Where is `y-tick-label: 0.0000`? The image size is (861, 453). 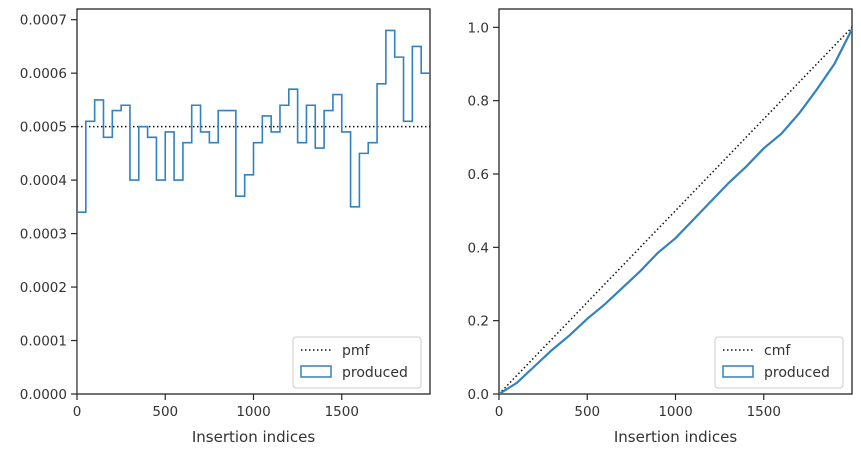
y-tick-label: 0.0000 is located at coordinates (43, 395).